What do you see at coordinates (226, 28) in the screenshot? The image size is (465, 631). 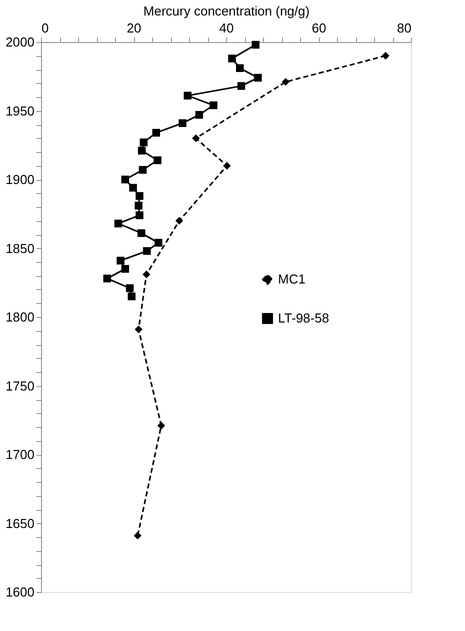 I see `x-tick-label: 40` at bounding box center [226, 28].